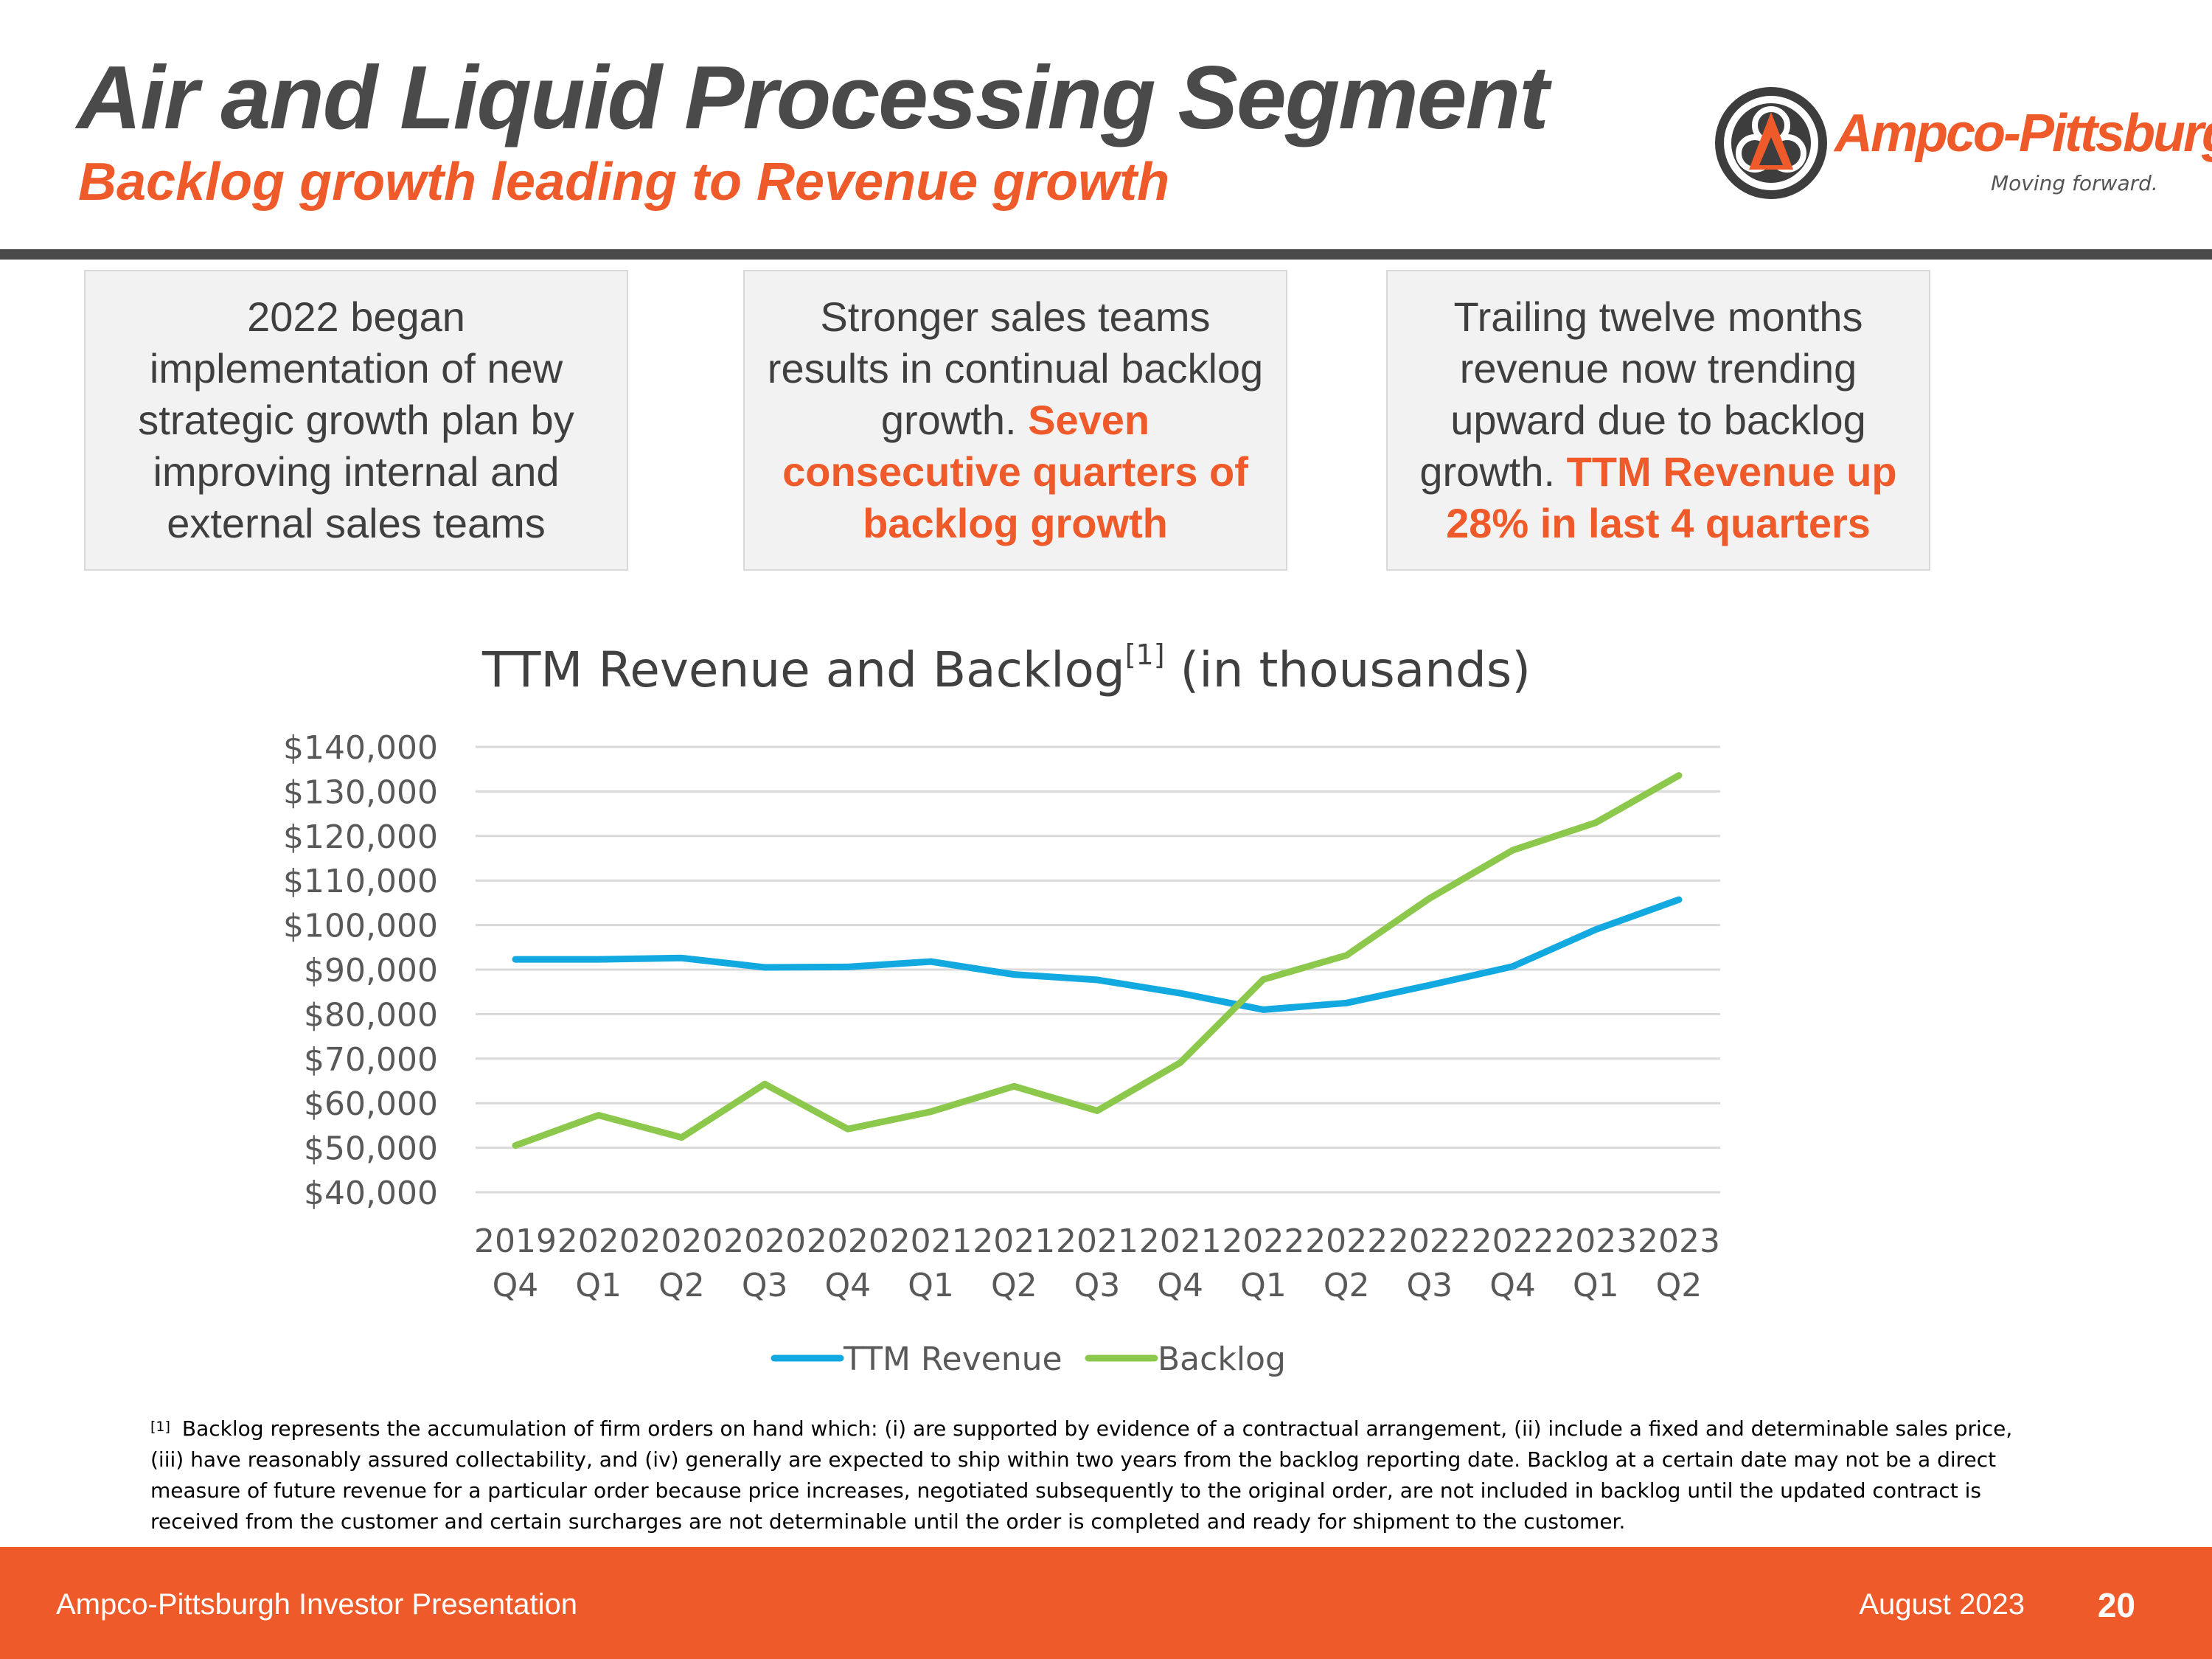 This screenshot has width=2212, height=1659. I want to click on chart-title-footnote-marker: [1], so click(1144, 655).